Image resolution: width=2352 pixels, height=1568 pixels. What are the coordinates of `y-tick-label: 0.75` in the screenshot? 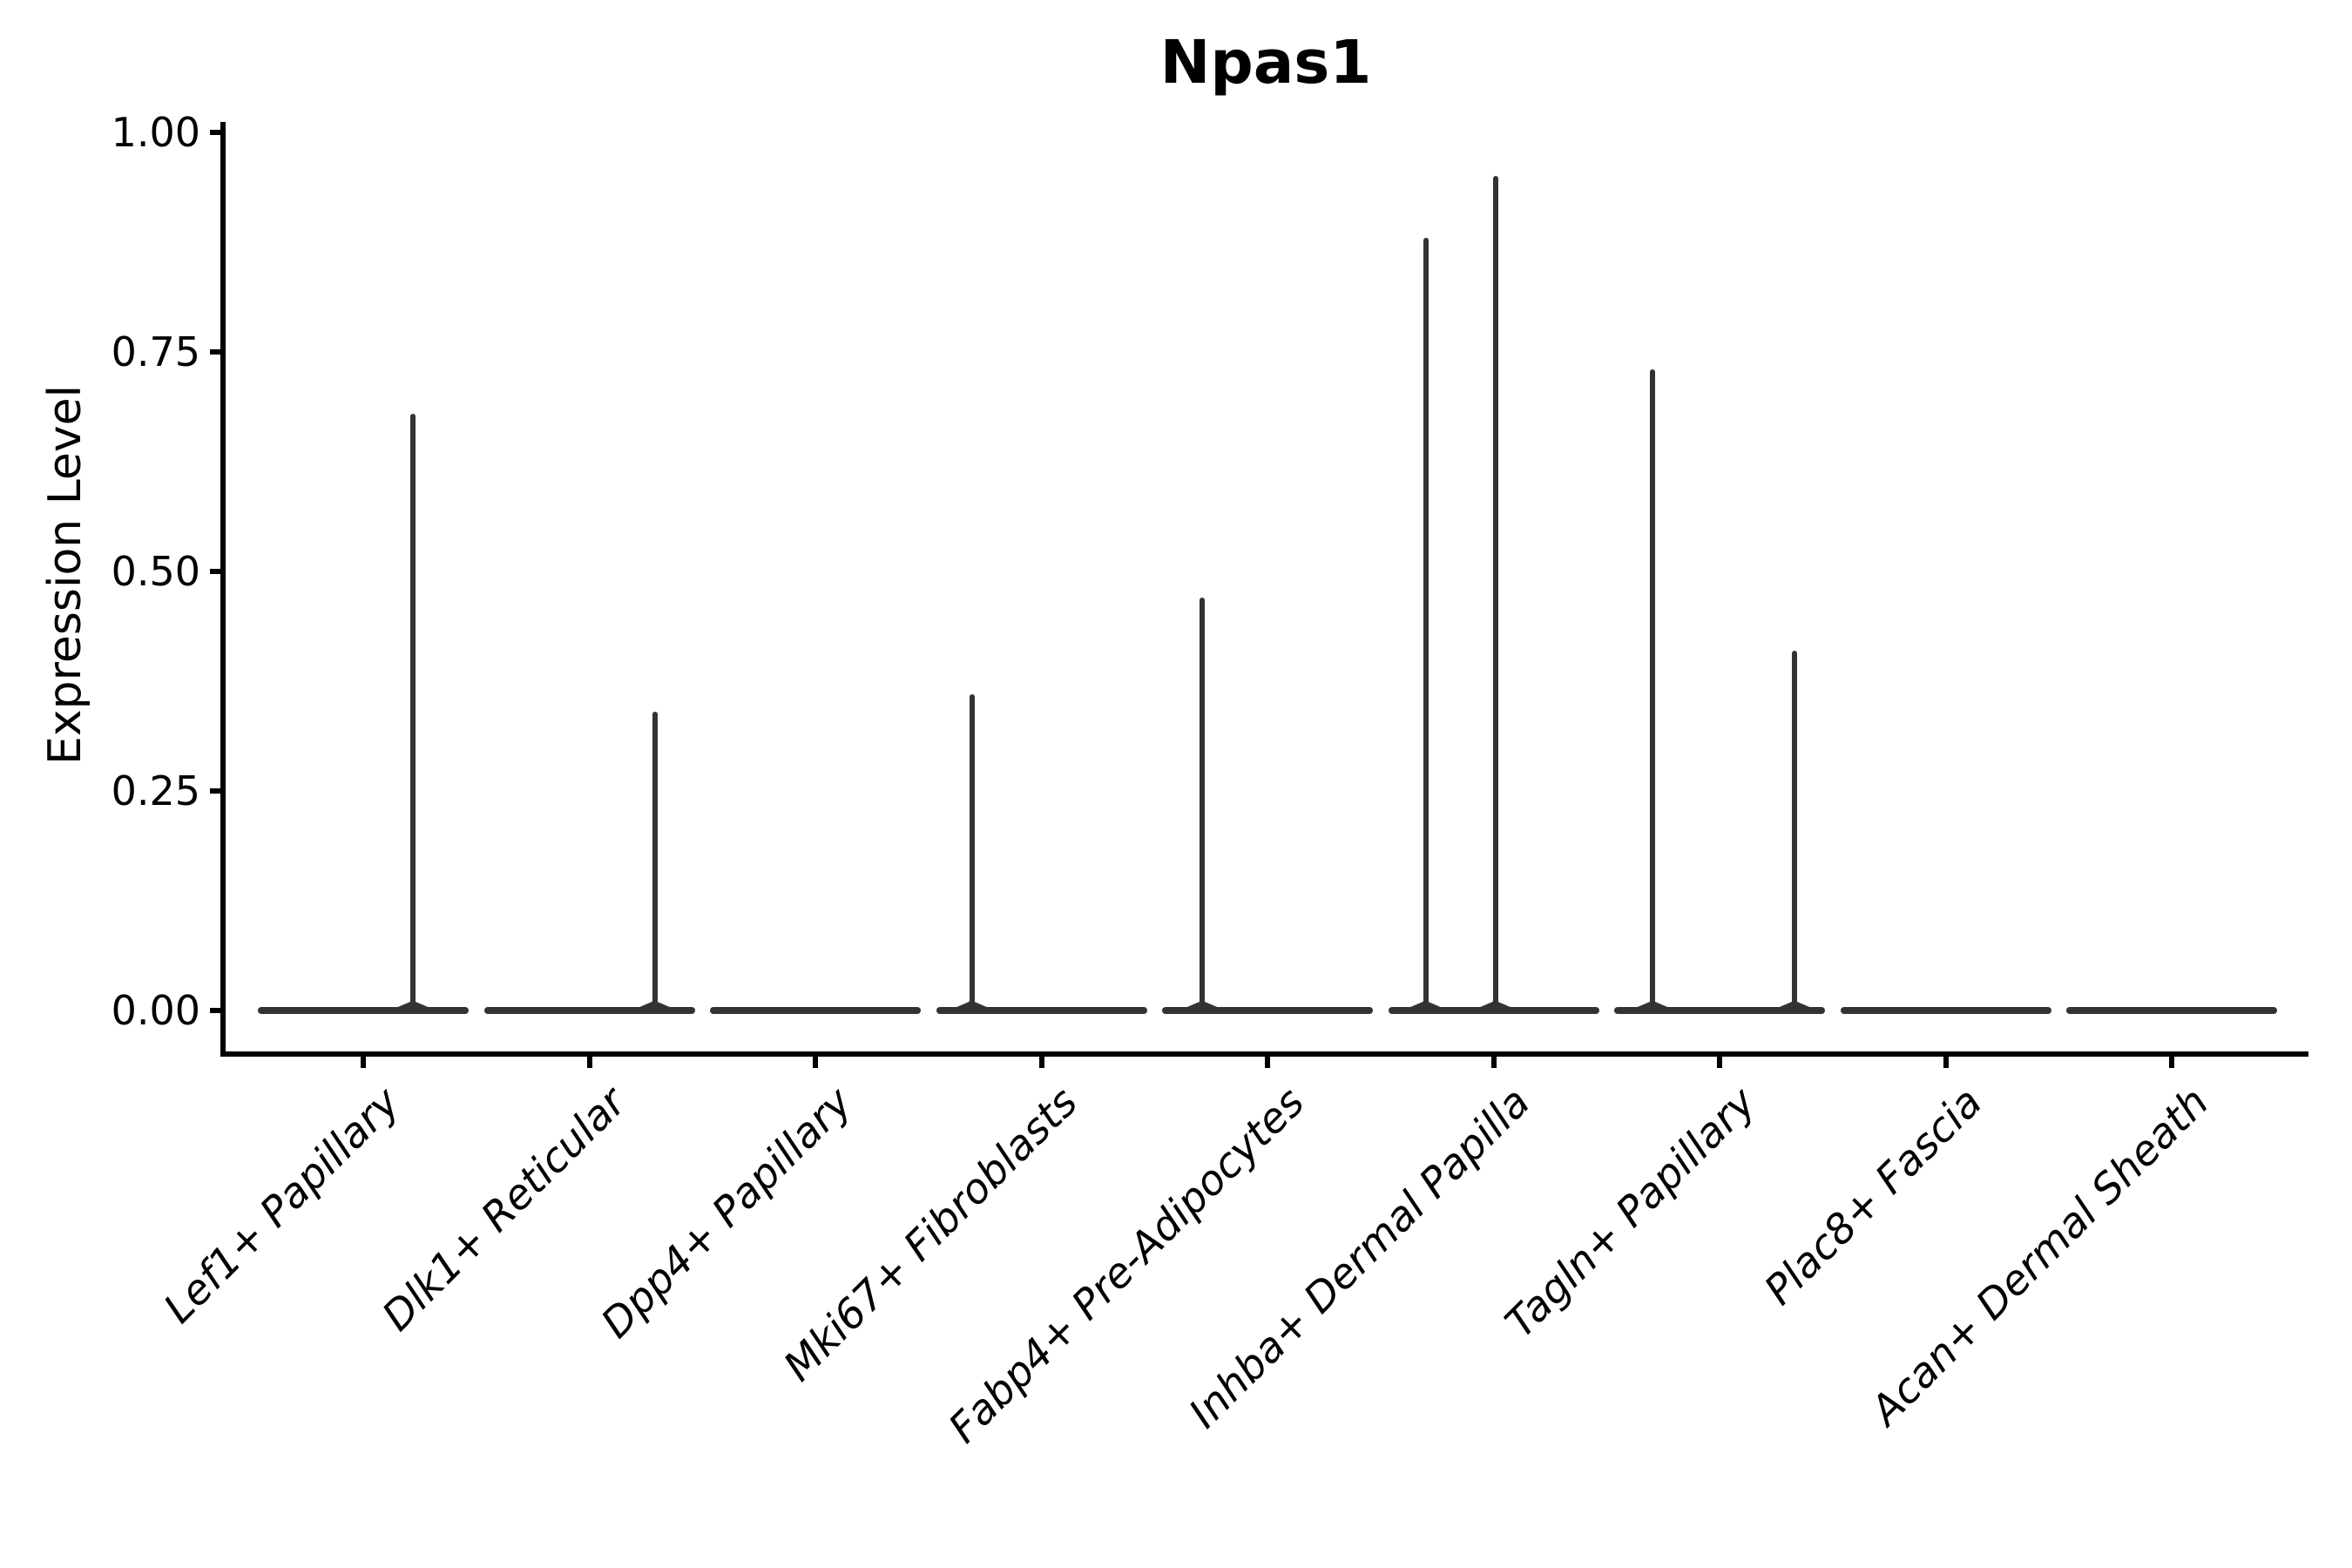 It's located at (155, 351).